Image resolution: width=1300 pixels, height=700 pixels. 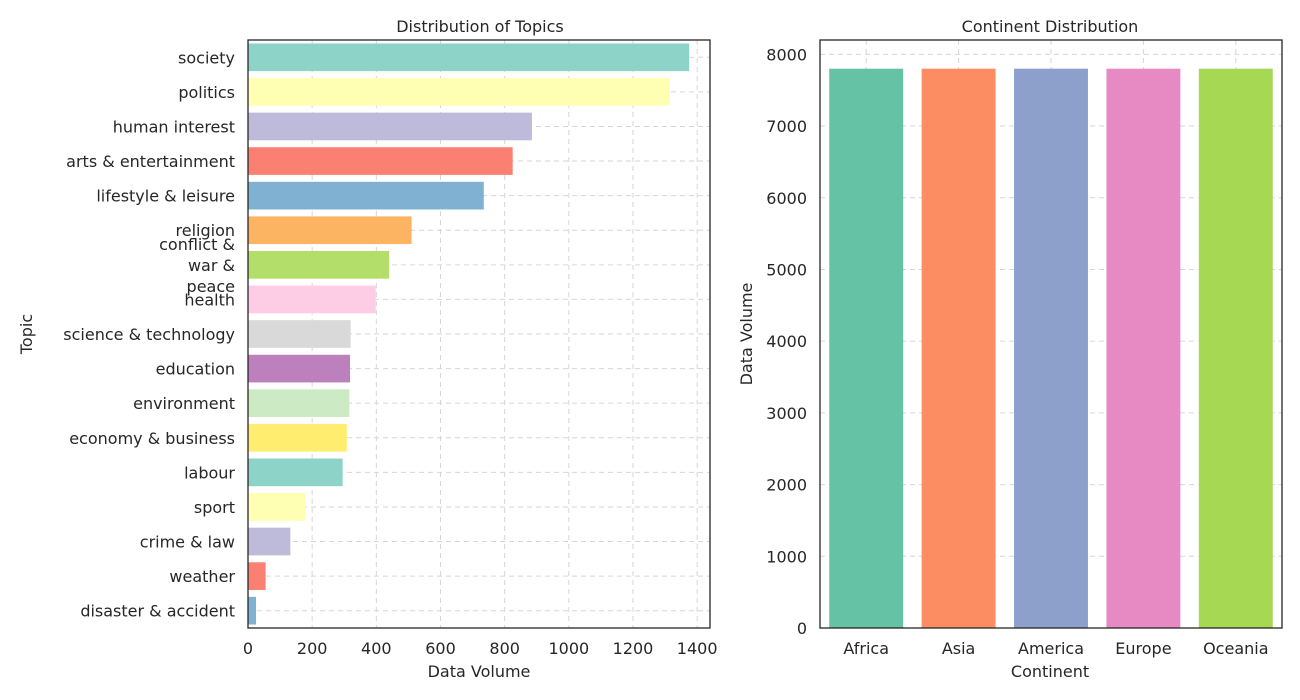 I want to click on continent-y-tick-label: 5000, so click(x=786, y=269).